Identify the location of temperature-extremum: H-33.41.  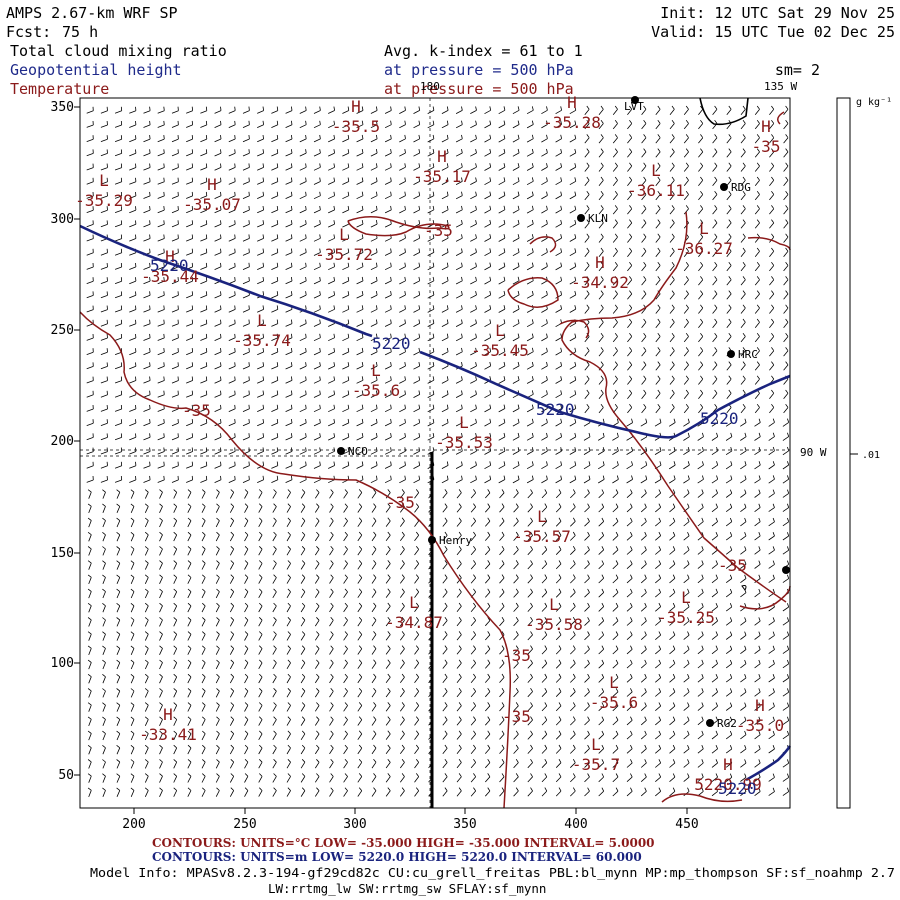
(168, 724).